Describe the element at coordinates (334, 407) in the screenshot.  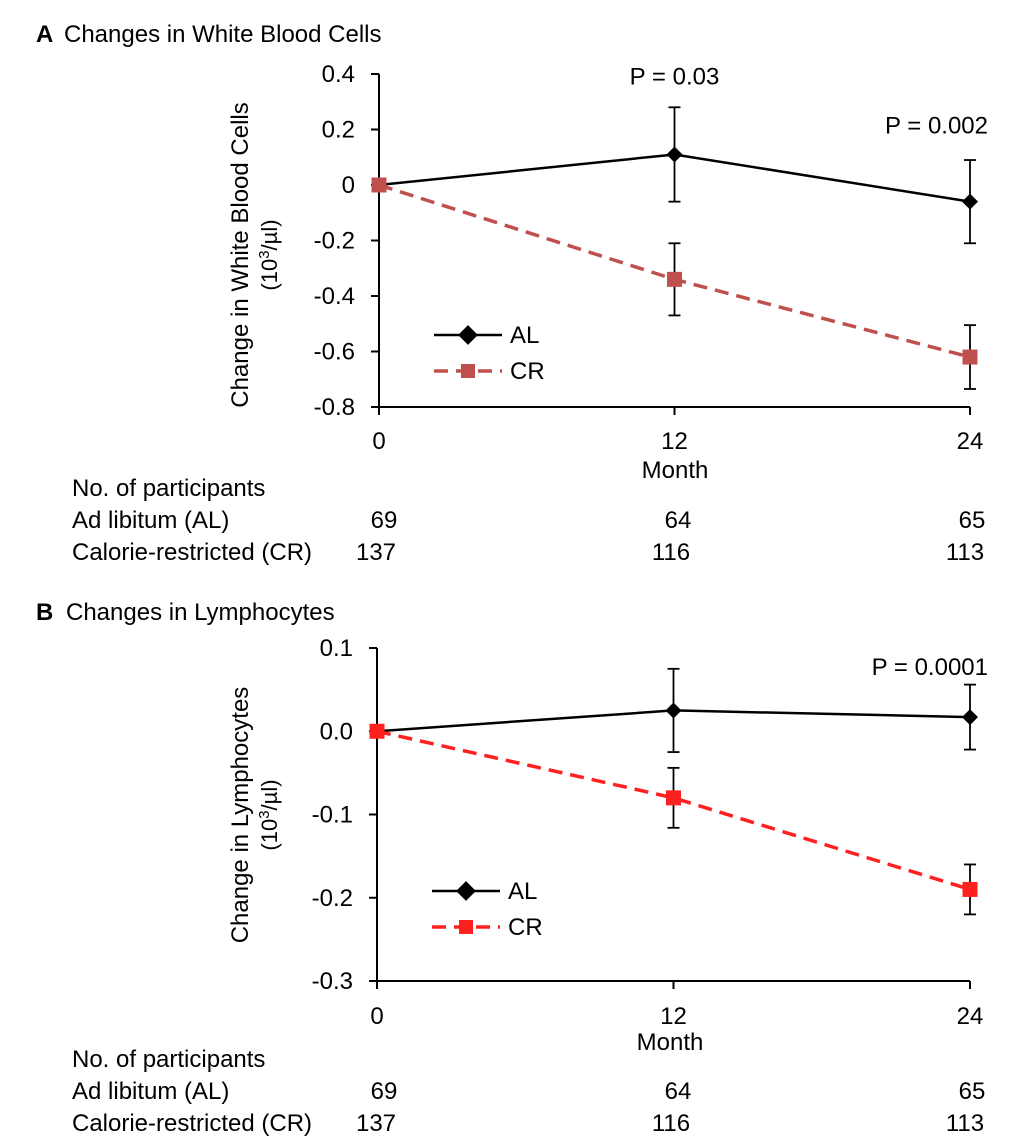
I see `y-tick-label: -0.8` at that location.